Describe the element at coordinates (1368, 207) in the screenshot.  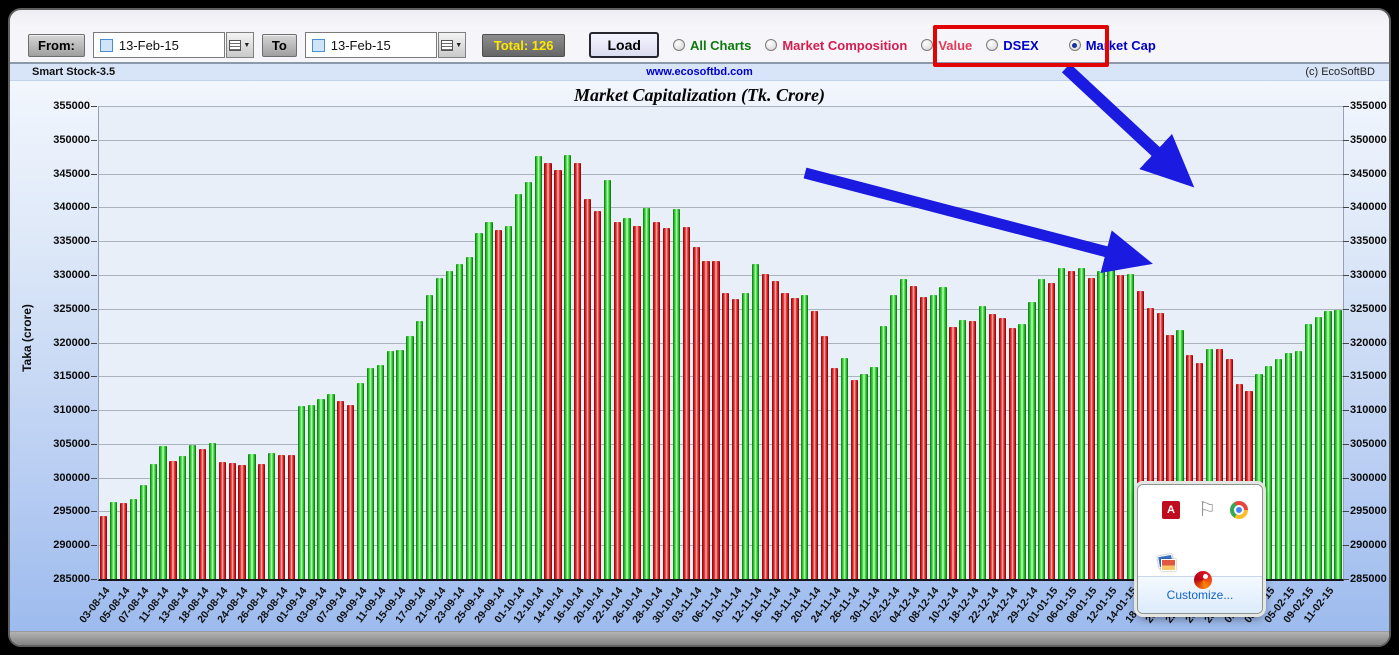
I see `y-axis-tick-label: 340000` at that location.